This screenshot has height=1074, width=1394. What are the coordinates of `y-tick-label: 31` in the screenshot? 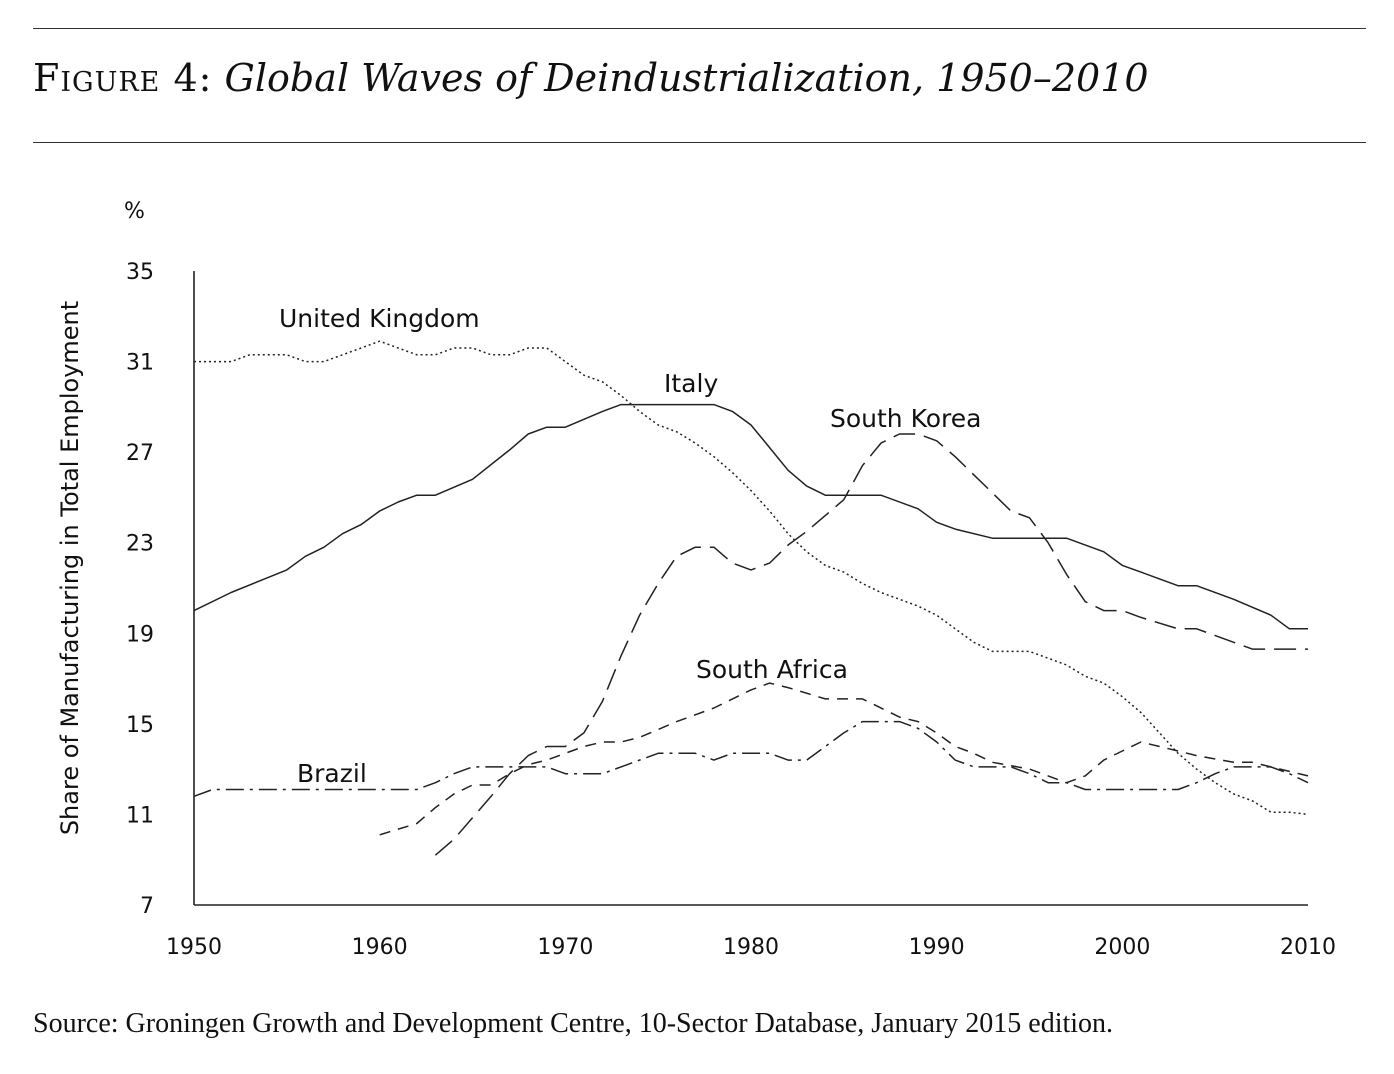 It's located at (140, 363).